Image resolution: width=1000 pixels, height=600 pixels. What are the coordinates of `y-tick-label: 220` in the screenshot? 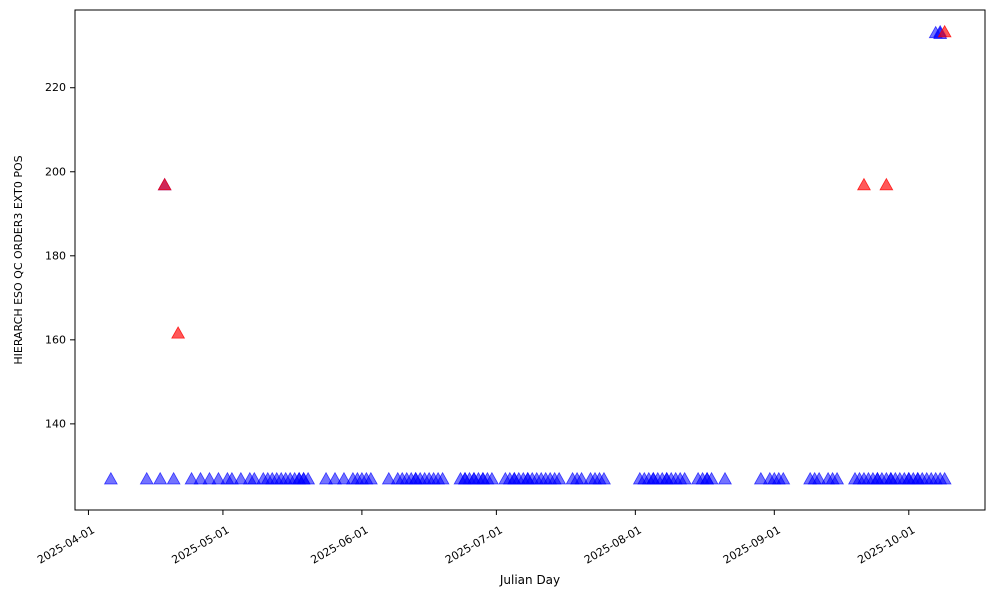 It's located at (55, 87).